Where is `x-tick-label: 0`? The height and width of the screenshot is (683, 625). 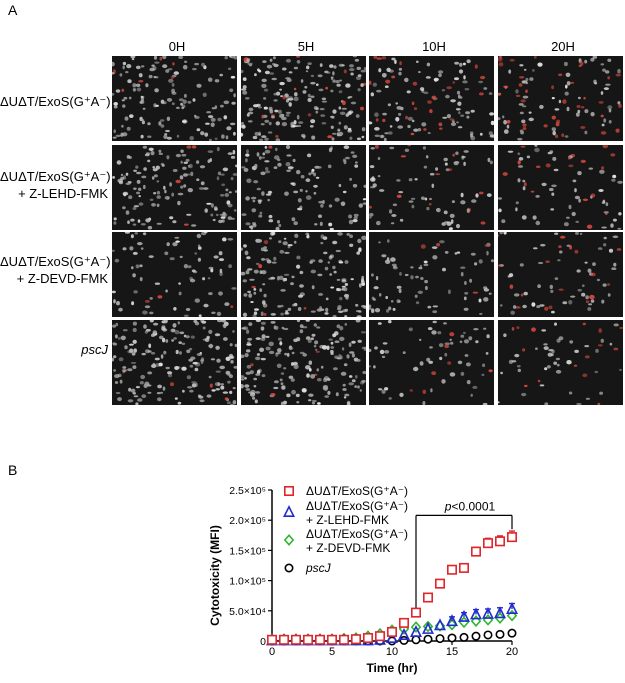
x-tick-label: 0 is located at coordinates (272, 652).